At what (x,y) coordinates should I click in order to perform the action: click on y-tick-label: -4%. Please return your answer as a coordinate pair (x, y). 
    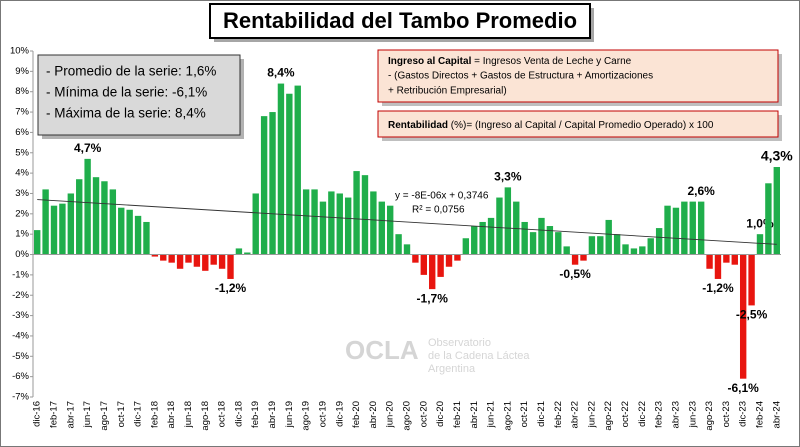
    Looking at the image, I should click on (20, 335).